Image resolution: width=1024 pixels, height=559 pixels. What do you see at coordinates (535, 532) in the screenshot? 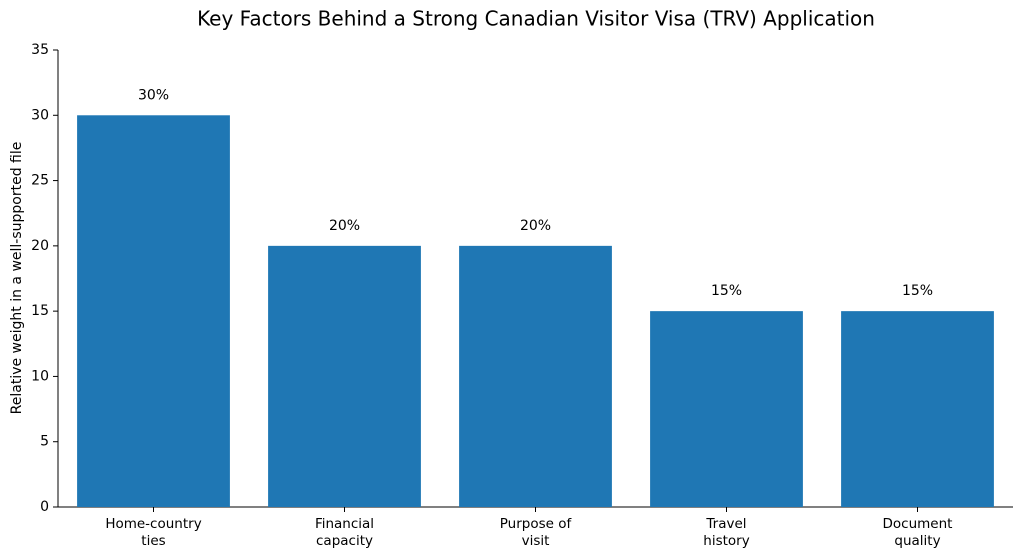
I see `x-tick-label: Purpose of visit` at bounding box center [535, 532].